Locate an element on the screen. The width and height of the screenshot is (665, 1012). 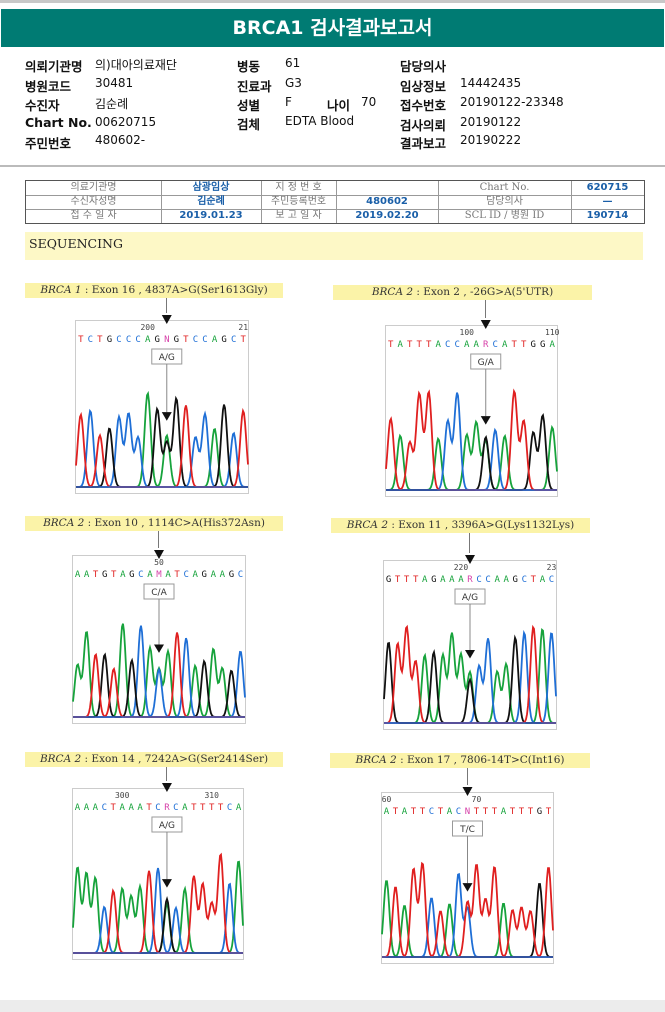
bottom-scrollbar-area is located at coordinates (332, 1006).